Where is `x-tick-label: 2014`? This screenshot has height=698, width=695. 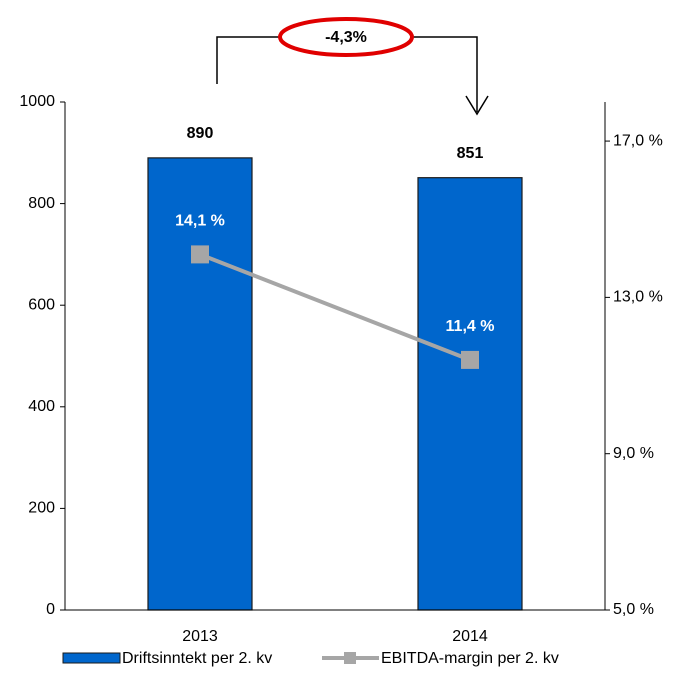 x-tick-label: 2014 is located at coordinates (470, 636).